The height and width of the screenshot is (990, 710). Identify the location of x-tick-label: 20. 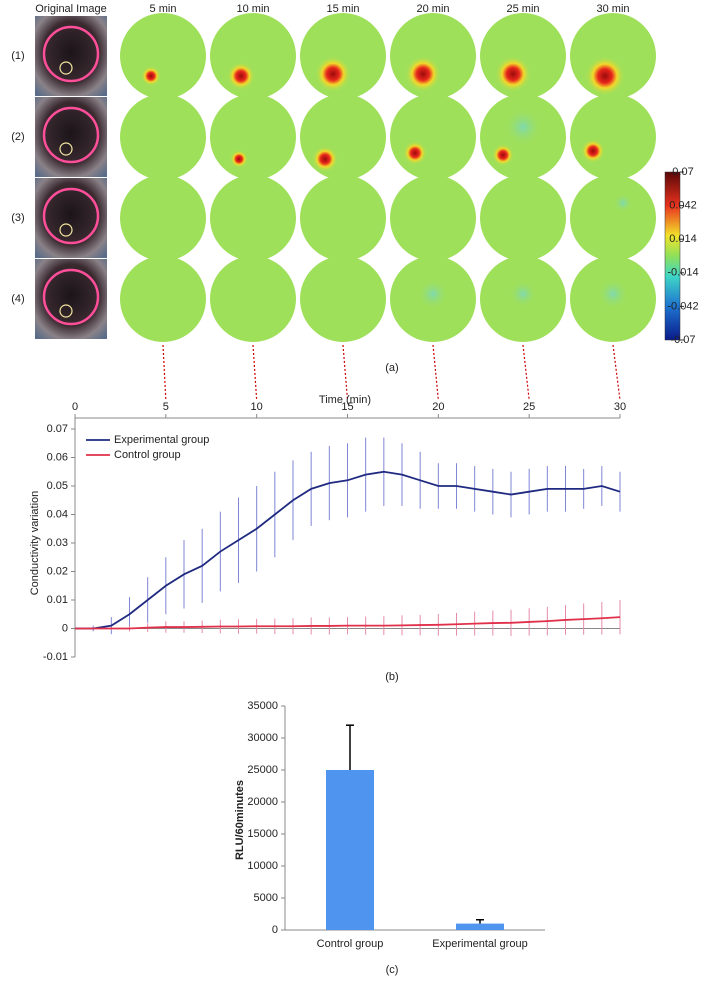
(438, 407).